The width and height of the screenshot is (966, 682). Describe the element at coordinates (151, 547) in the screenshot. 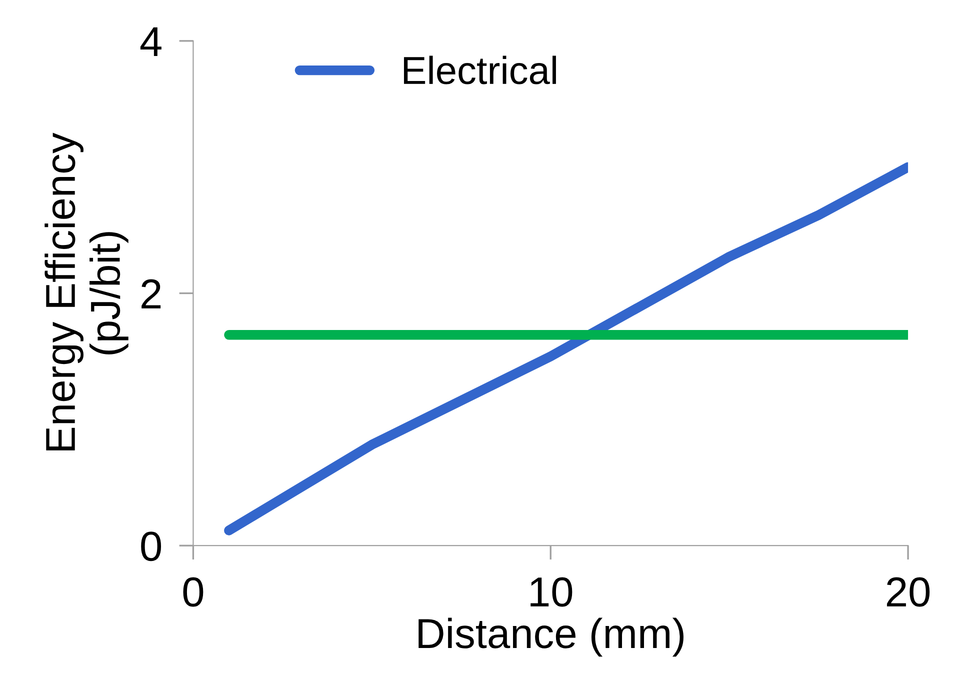

I see `y-tick-label: 0` at that location.